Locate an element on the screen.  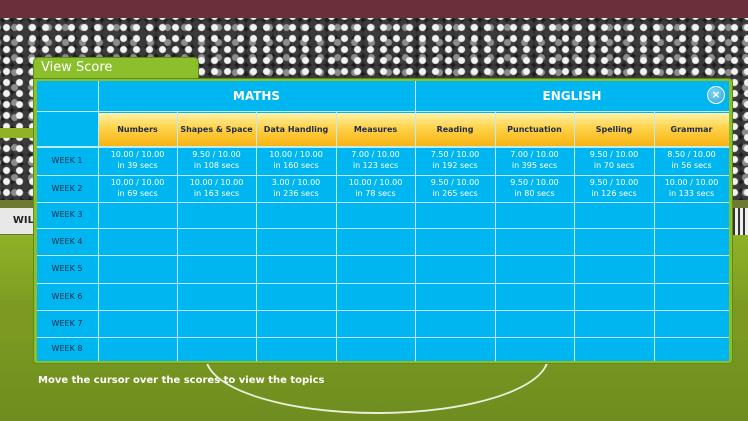
row-label-week-4: WEEK 4 is located at coordinates (67, 241).